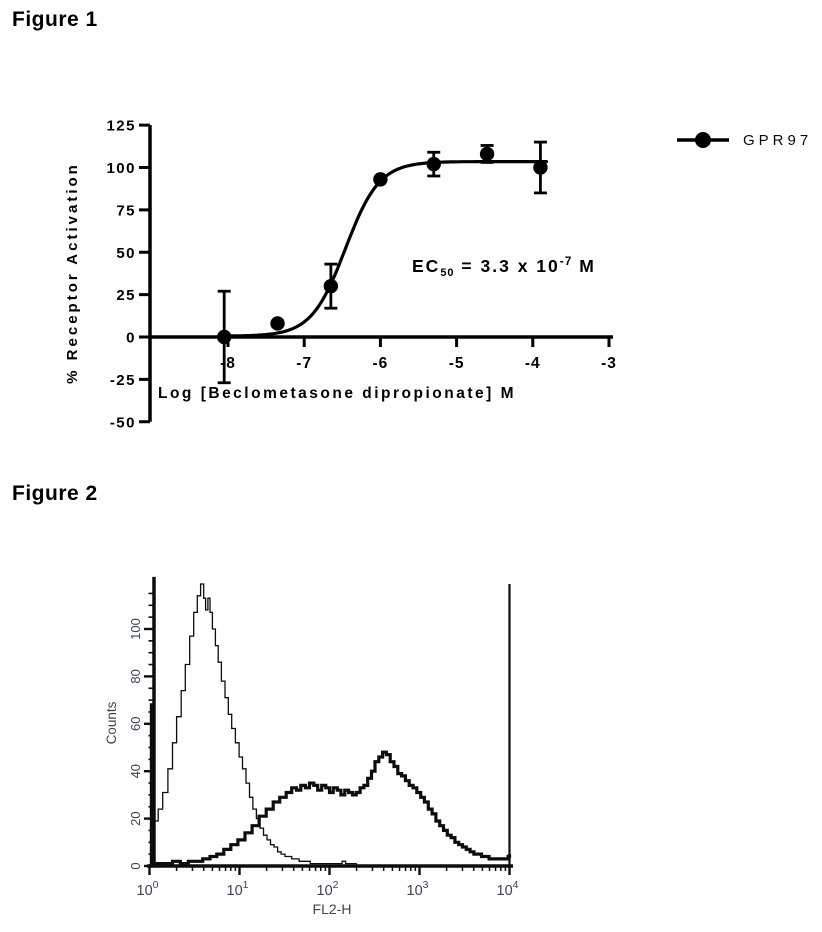 The width and height of the screenshot is (822, 932). I want to click on fig1-x-tick-label: -7, so click(304, 363).